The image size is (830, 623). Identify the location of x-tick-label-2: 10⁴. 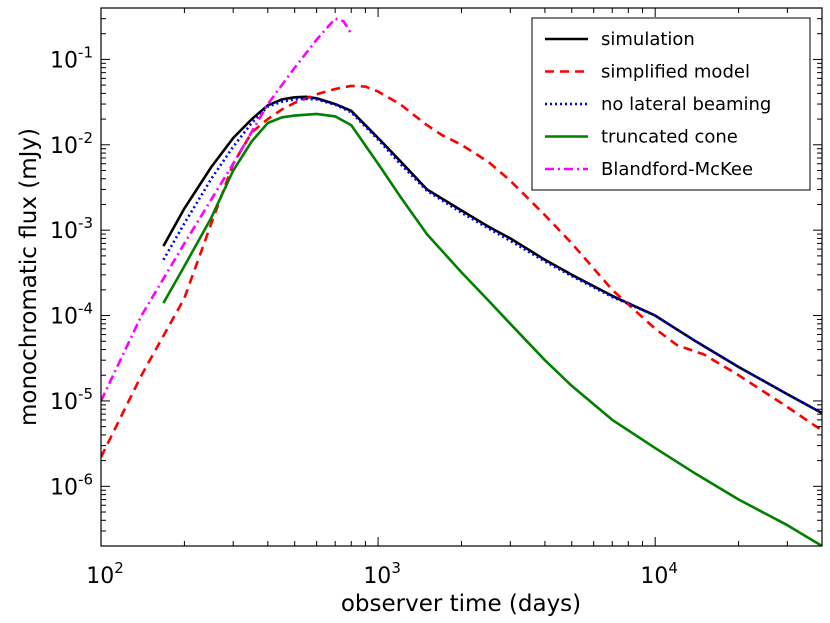
(659, 574).